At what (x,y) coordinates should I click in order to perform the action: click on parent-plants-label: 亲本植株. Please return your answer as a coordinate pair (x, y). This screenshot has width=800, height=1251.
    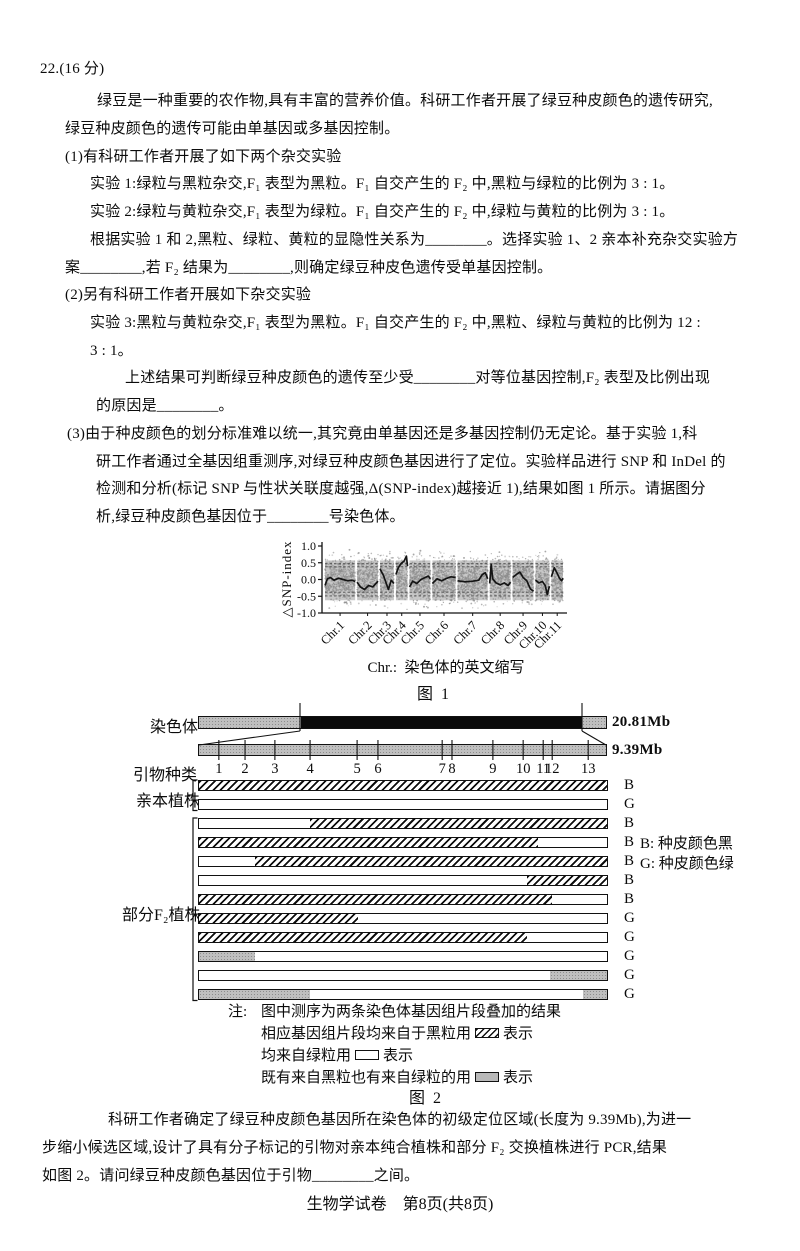
    Looking at the image, I should click on (168, 801).